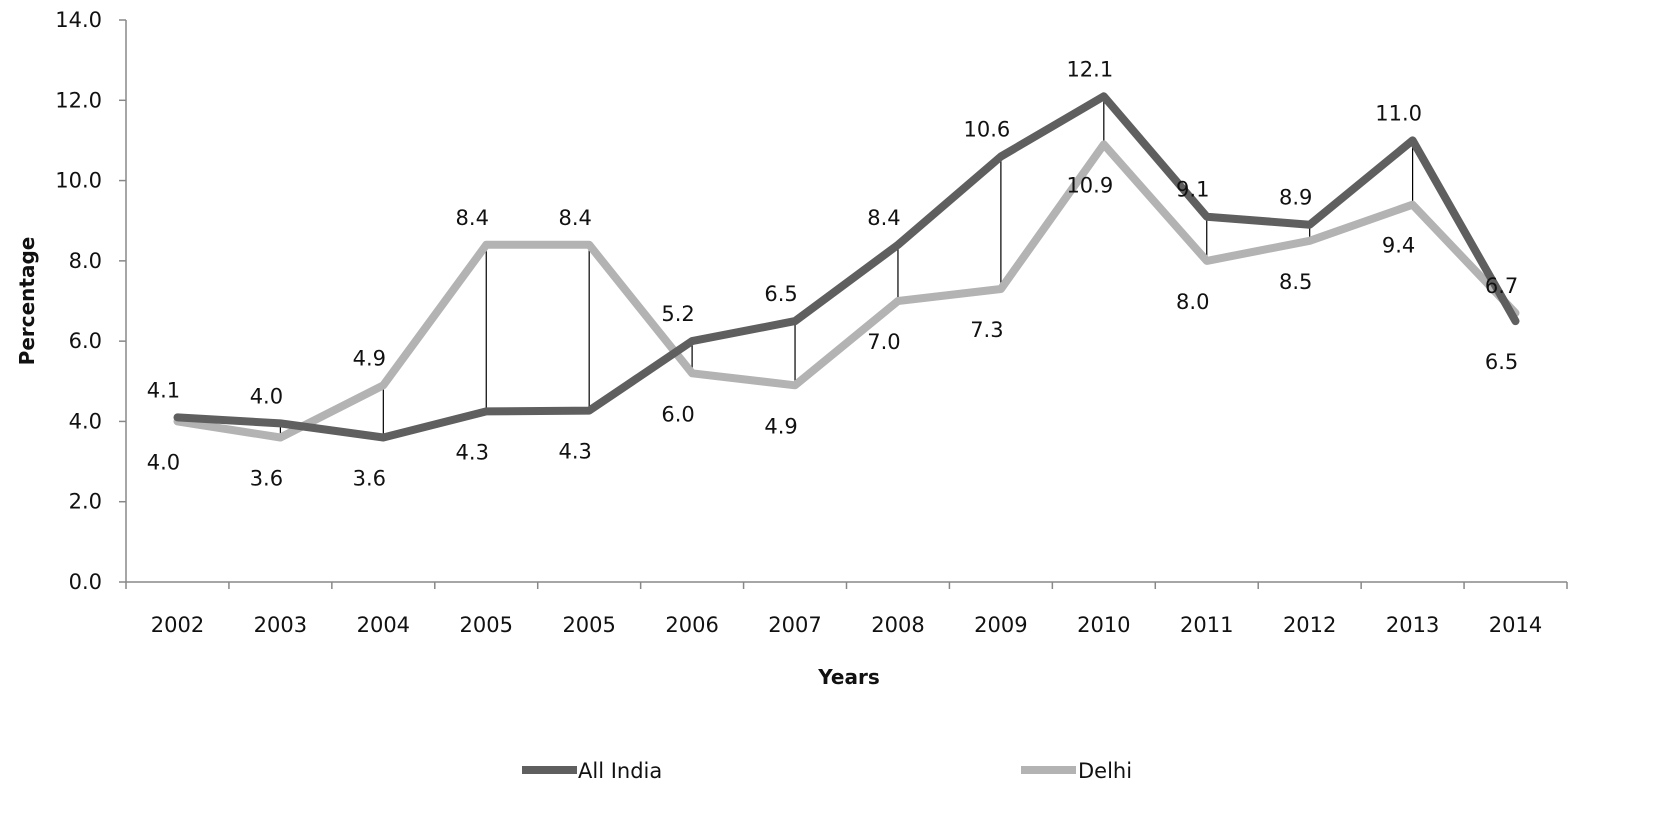  What do you see at coordinates (163, 390) in the screenshot?
I see `data-label-all-india: 4.1` at bounding box center [163, 390].